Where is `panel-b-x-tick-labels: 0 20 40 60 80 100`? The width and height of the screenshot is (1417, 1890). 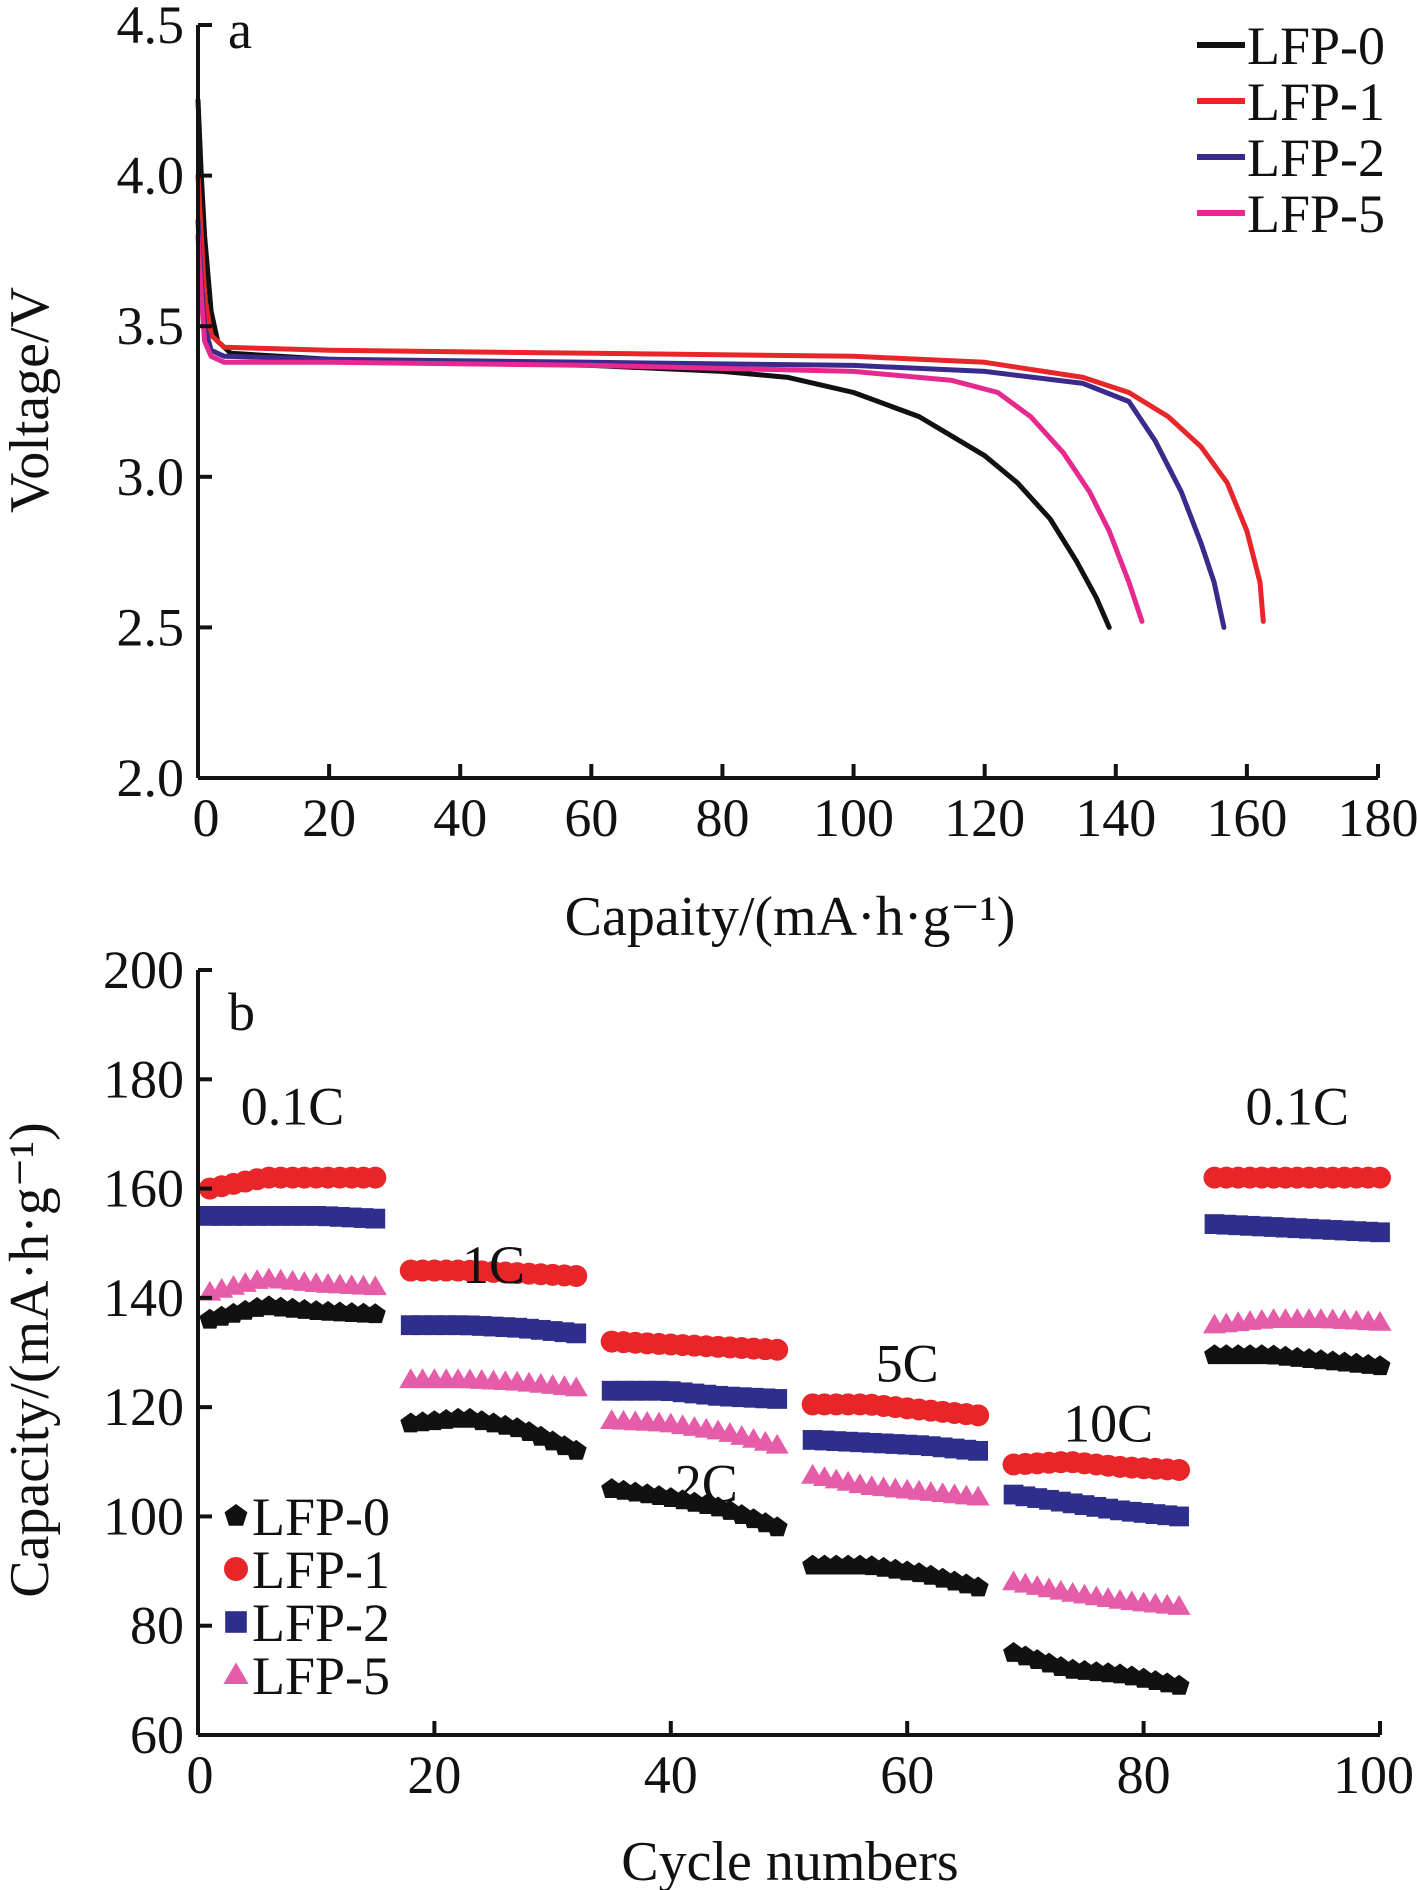 panel-b-x-tick-labels: 0 20 40 60 80 100 is located at coordinates (801, 1775).